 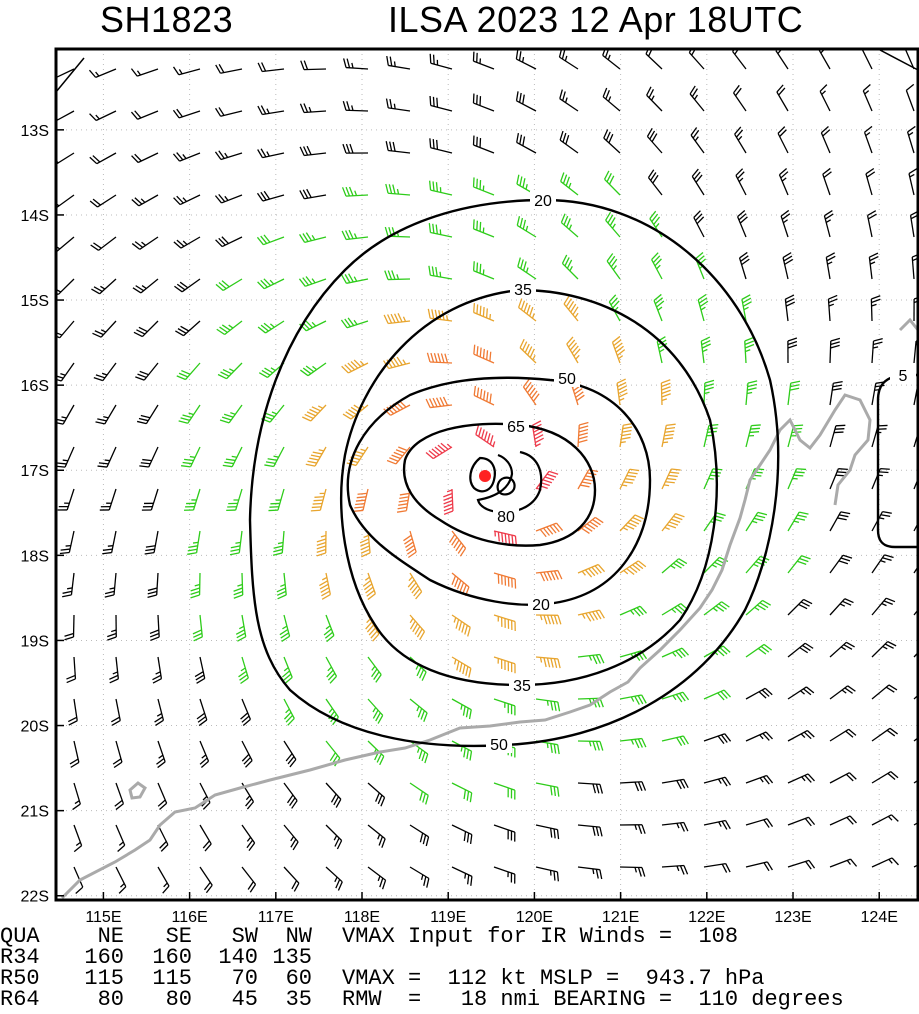 What do you see at coordinates (506, 486) in the screenshot?
I see `contour-80kt-inner` at bounding box center [506, 486].